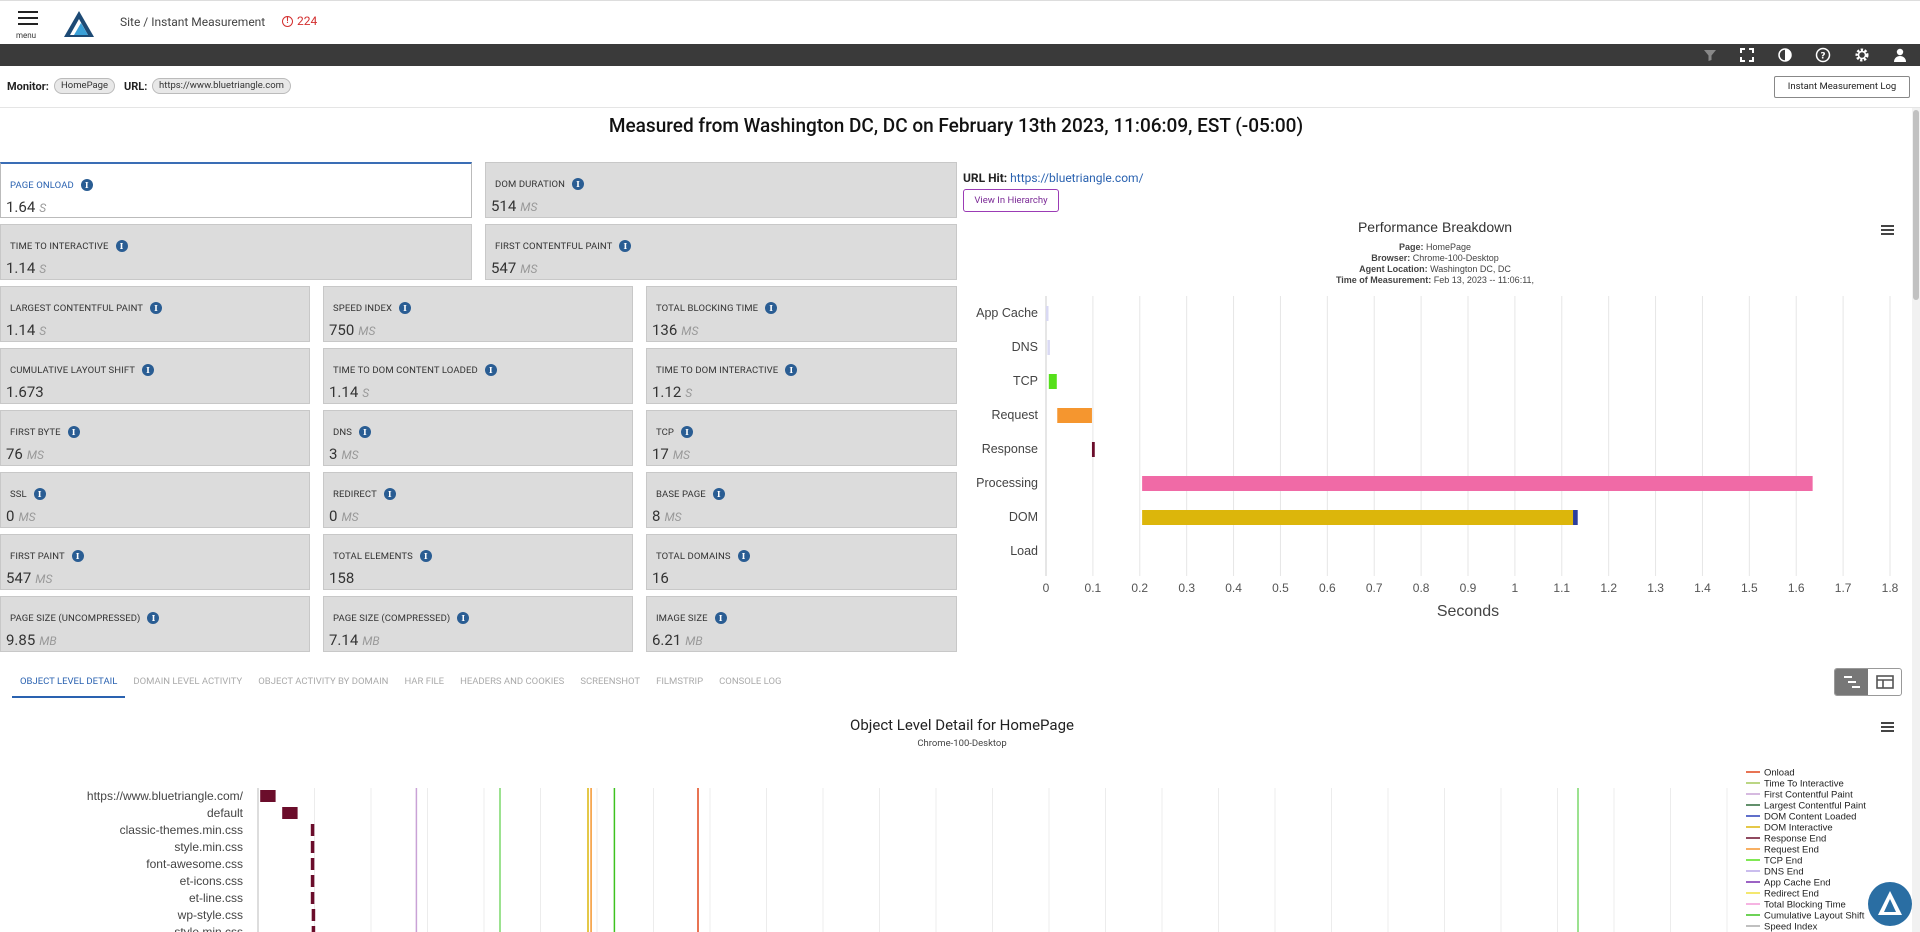 The width and height of the screenshot is (1920, 932). What do you see at coordinates (610, 681) in the screenshot?
I see `tab-screenshot: SCREENSHOT` at bounding box center [610, 681].